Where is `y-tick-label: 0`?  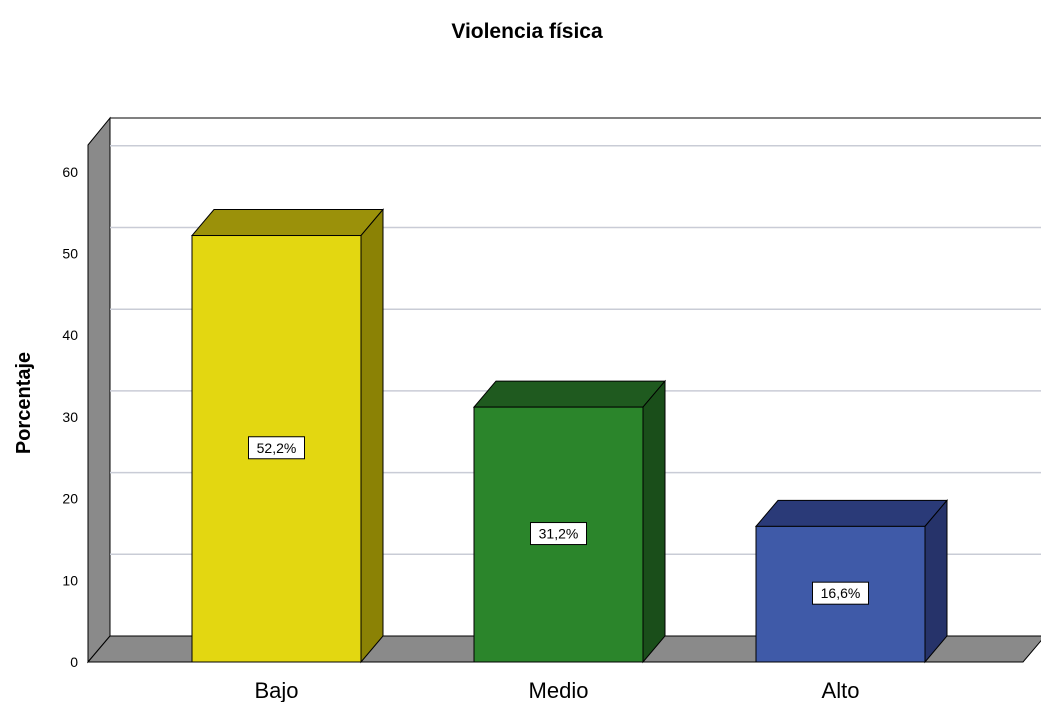 y-tick-label: 0 is located at coordinates (74, 662).